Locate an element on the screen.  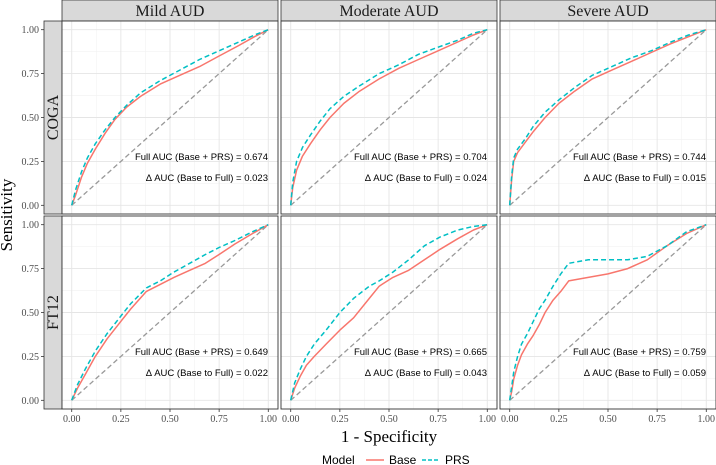
legend: Model Base PRS is located at coordinates (396, 459).